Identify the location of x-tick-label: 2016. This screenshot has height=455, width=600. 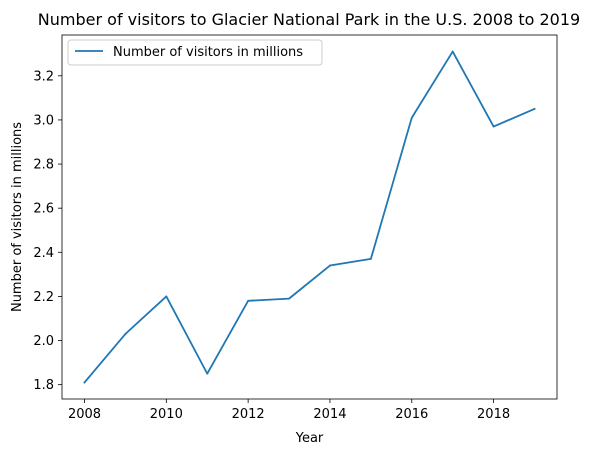
(411, 414).